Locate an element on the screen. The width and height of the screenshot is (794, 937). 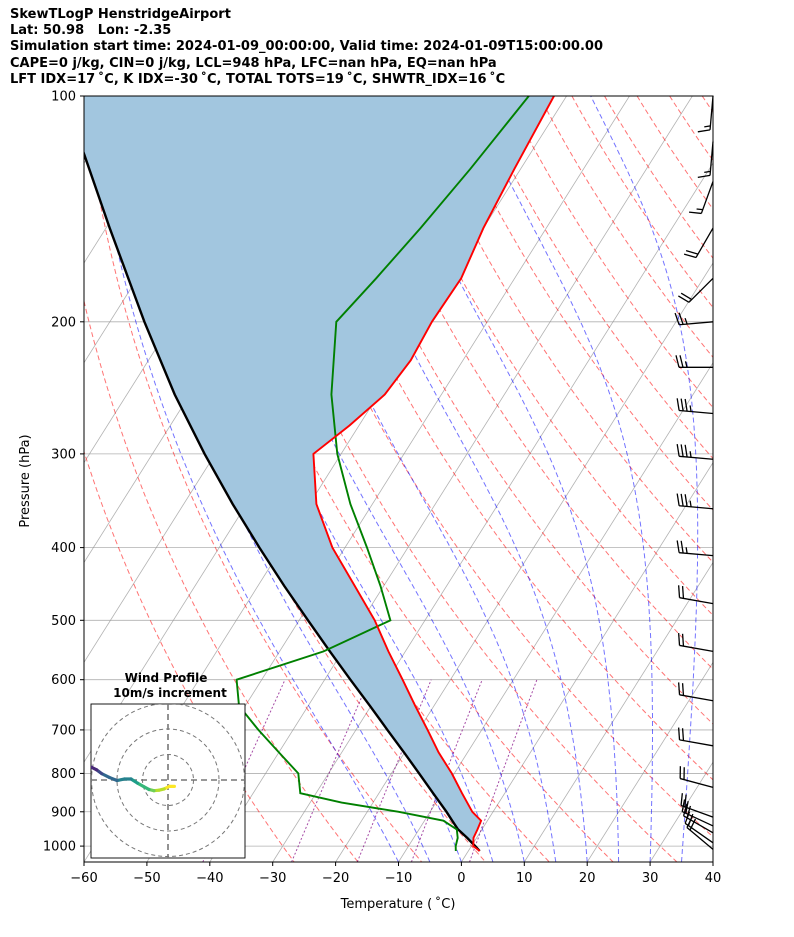
location-line: Lat: 50.98 Lon: -2.35 is located at coordinates (91, 31).